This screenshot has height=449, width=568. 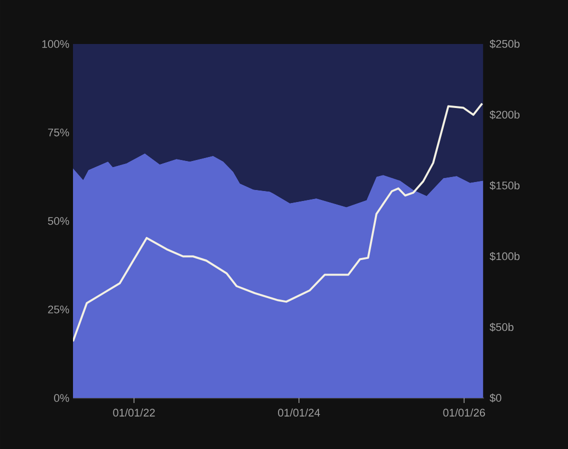 What do you see at coordinates (505, 256) in the screenshot?
I see `y2-tick-label: $100b` at bounding box center [505, 256].